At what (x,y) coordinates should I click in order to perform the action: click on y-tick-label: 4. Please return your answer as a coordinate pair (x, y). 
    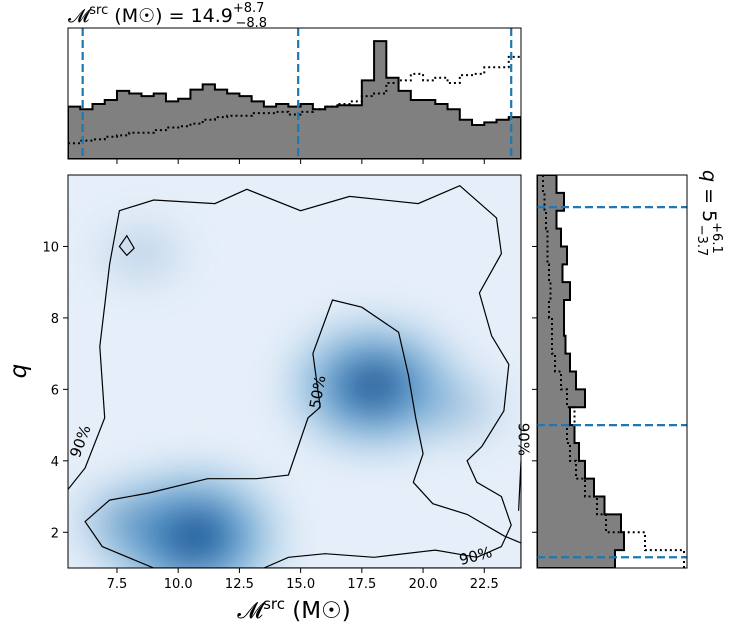
    Looking at the image, I should click on (55, 462).